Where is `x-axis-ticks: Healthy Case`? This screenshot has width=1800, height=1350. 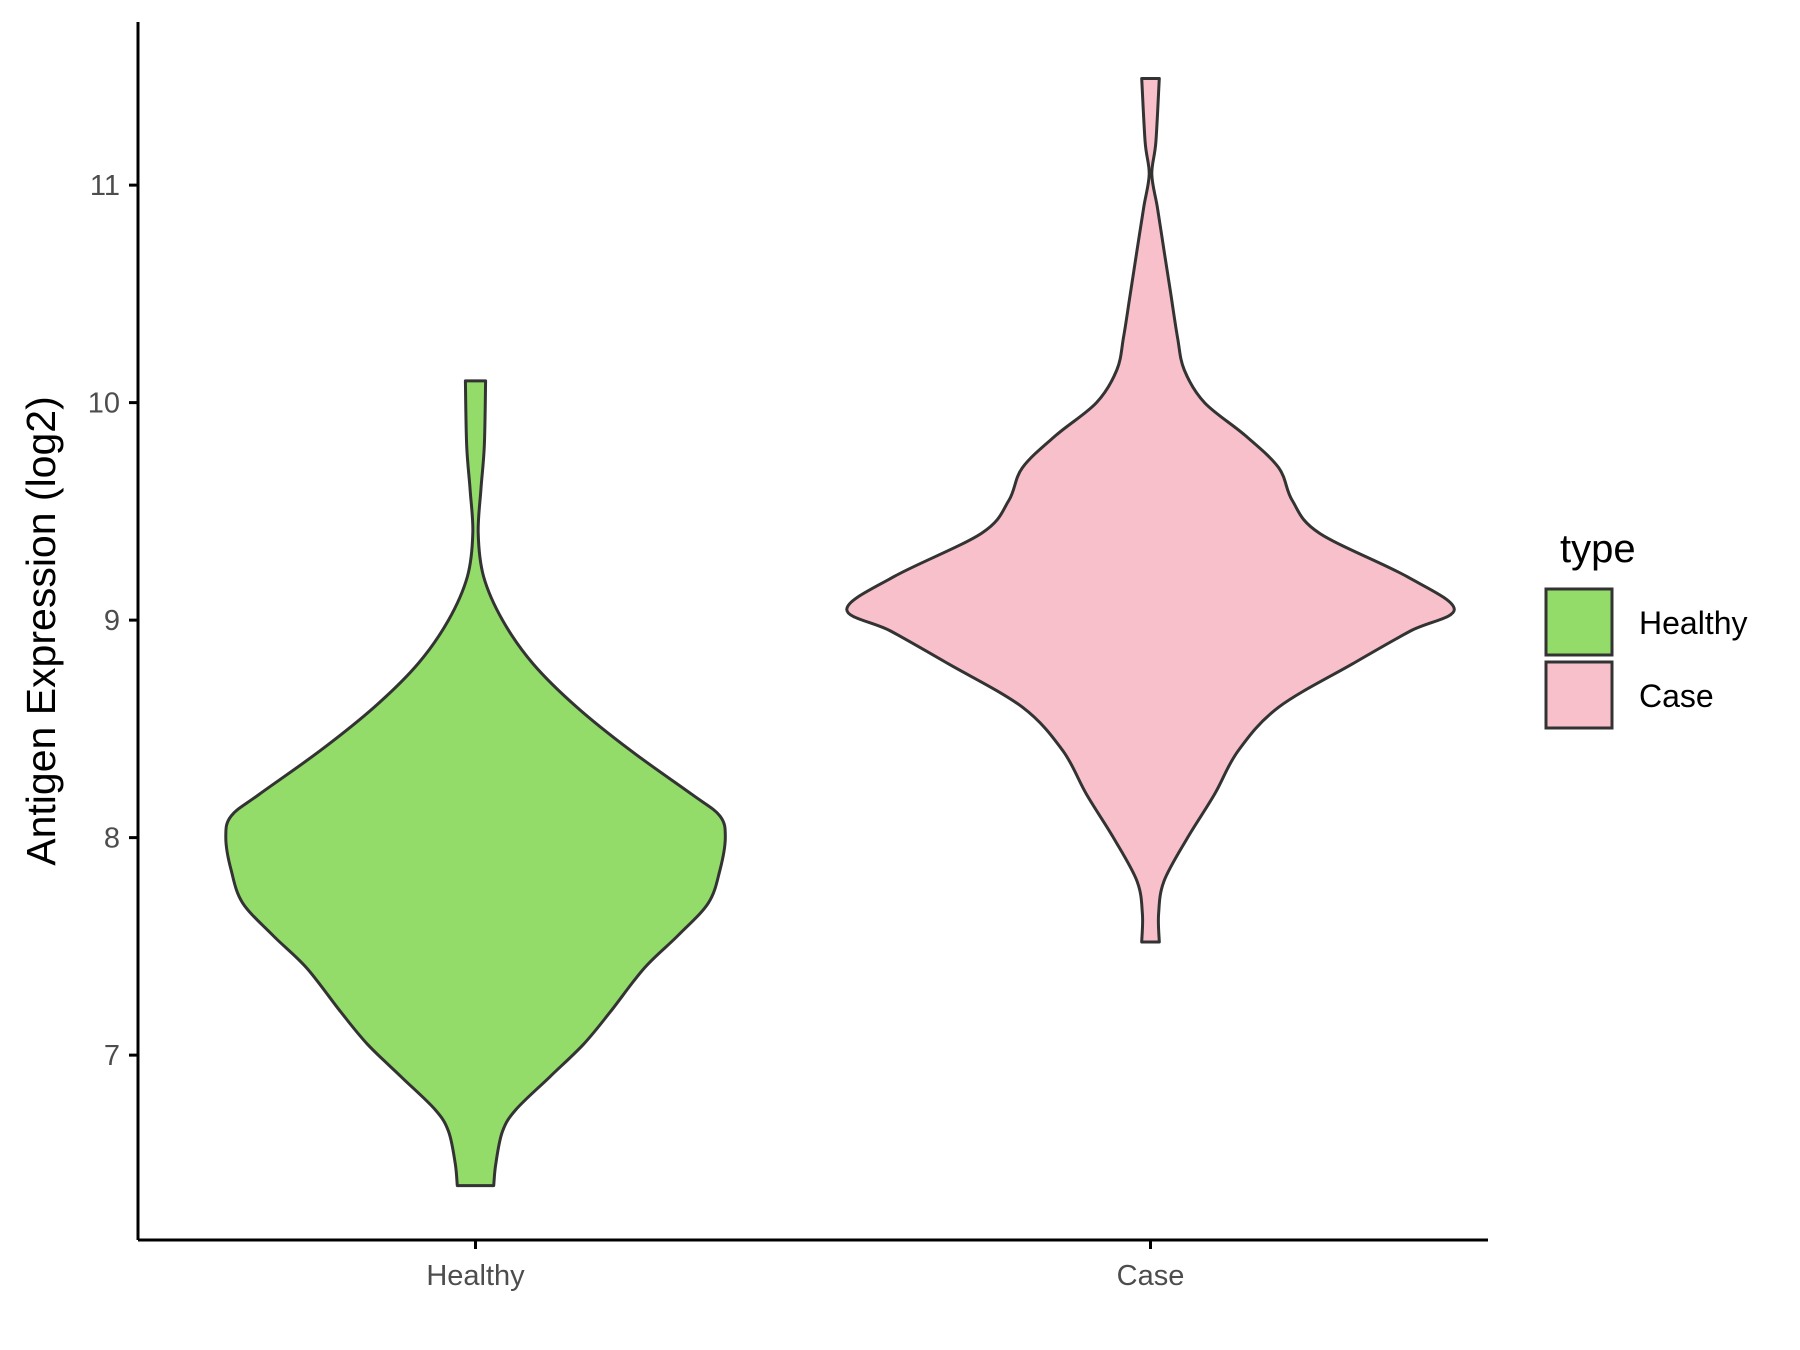 x-axis-ticks: Healthy Case is located at coordinates (805, 1266).